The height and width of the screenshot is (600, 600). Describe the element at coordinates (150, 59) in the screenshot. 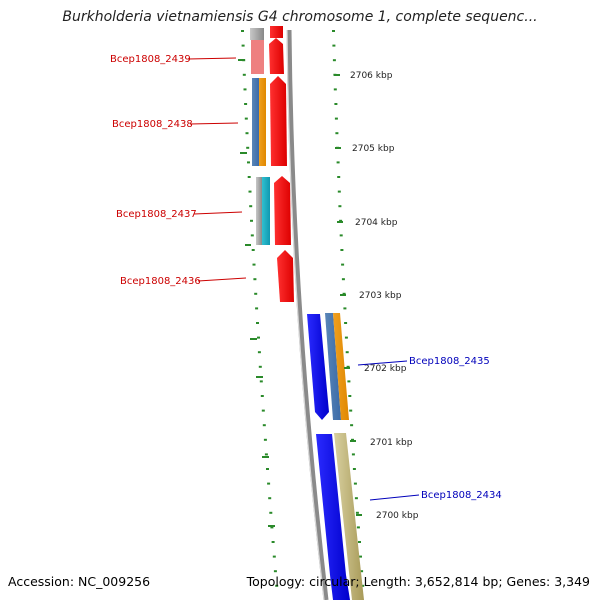

I see `gene-label: Bcep1808_2439` at that location.